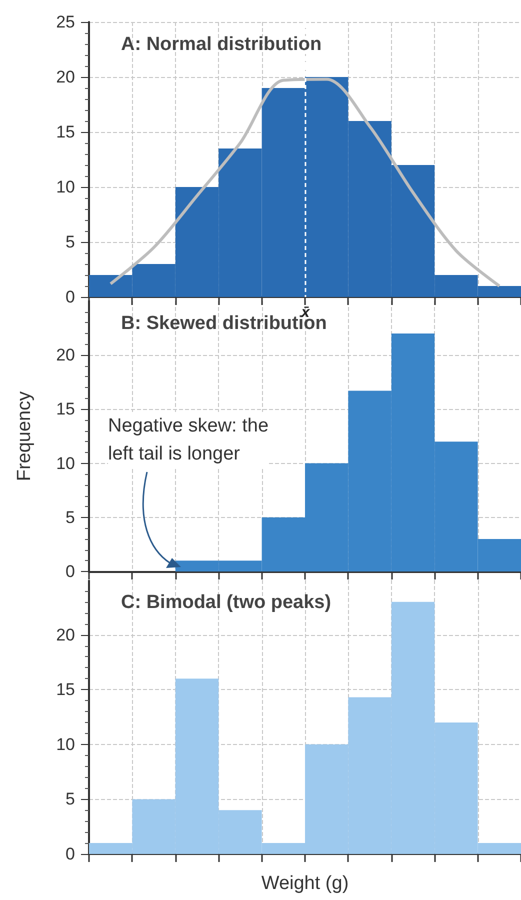 This screenshot has width=521, height=900. I want to click on y-tick-label: 25, so click(65, 22).